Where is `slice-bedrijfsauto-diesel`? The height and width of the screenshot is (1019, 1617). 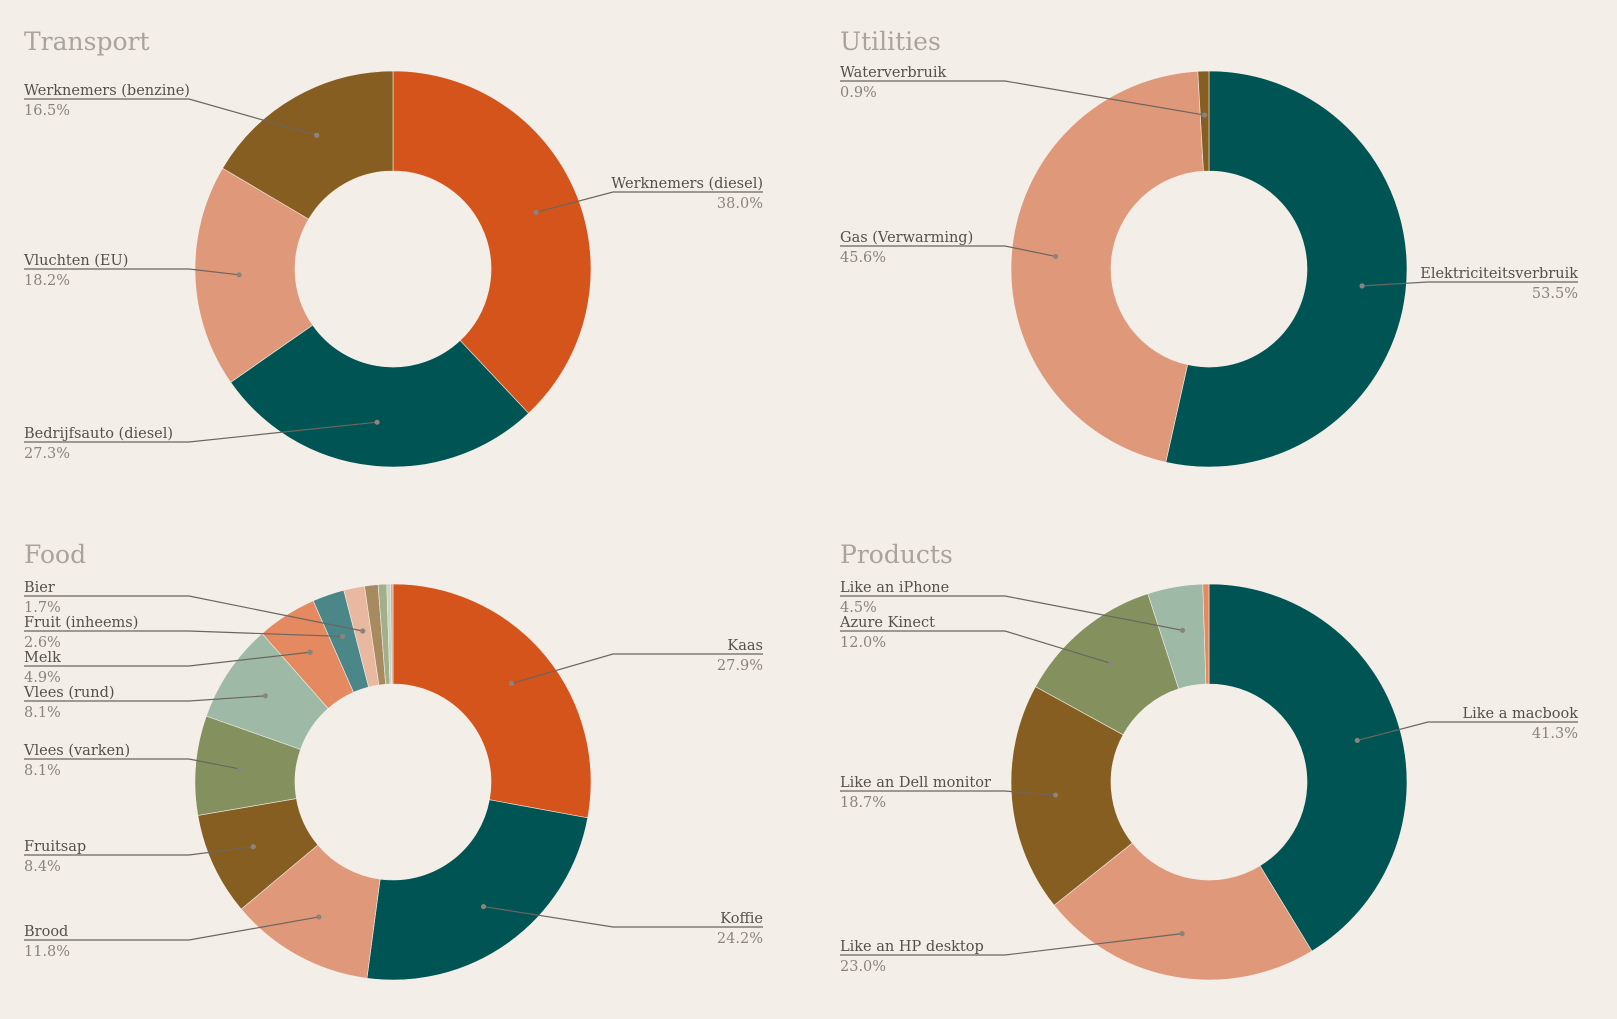
slice-bedrijfsauto-diesel is located at coordinates (379, 396).